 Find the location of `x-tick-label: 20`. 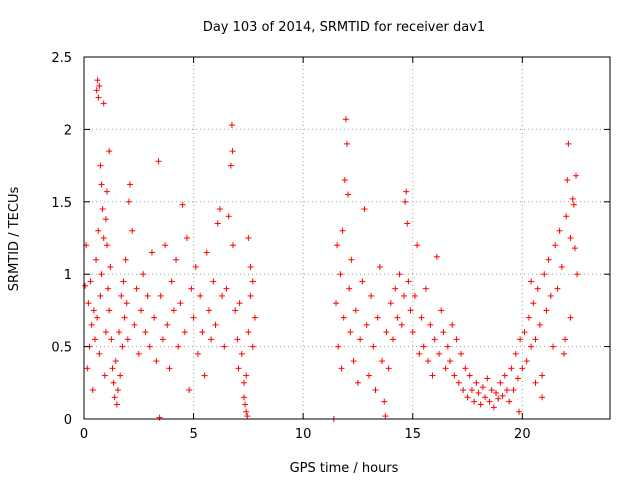

x-tick-label: 20 is located at coordinates (522, 434).